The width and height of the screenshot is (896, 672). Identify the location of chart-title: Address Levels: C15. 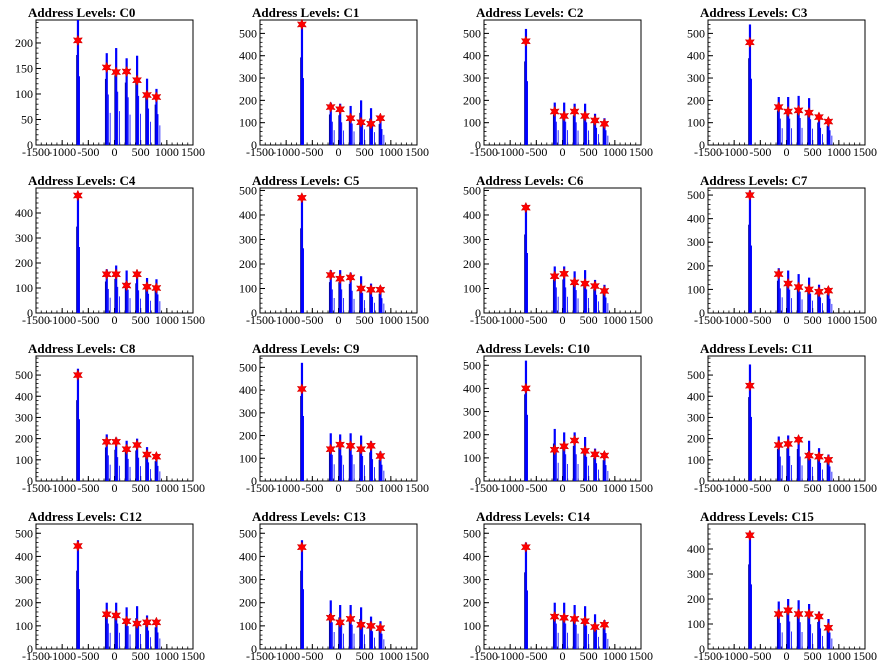
(757, 516).